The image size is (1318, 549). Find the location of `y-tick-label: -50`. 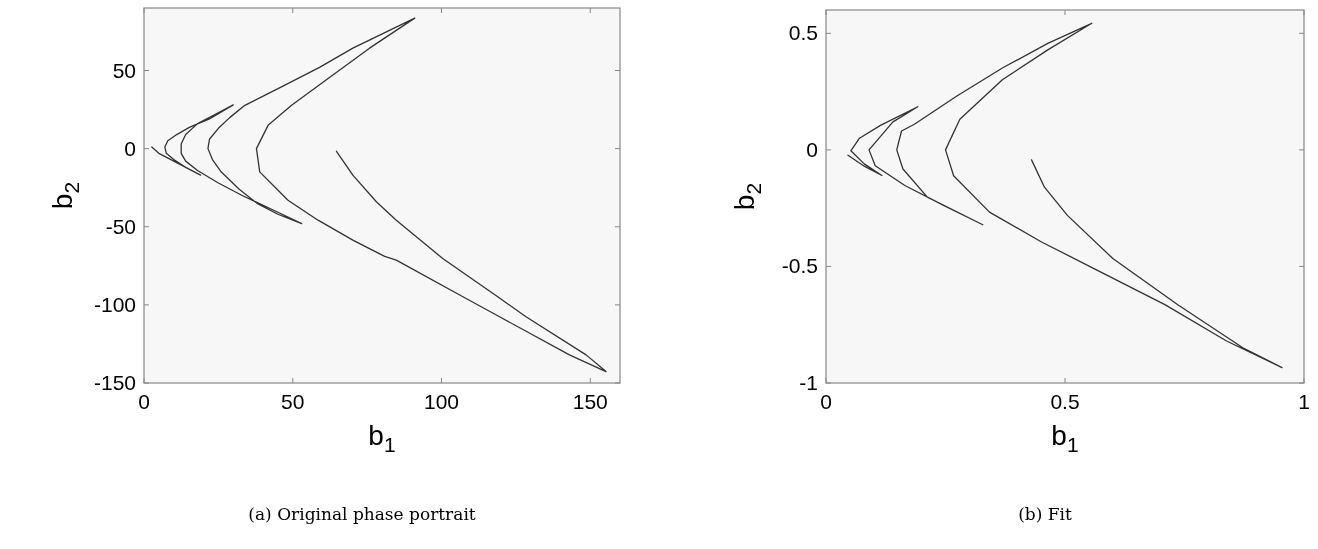

y-tick-label: -50 is located at coordinates (120, 226).